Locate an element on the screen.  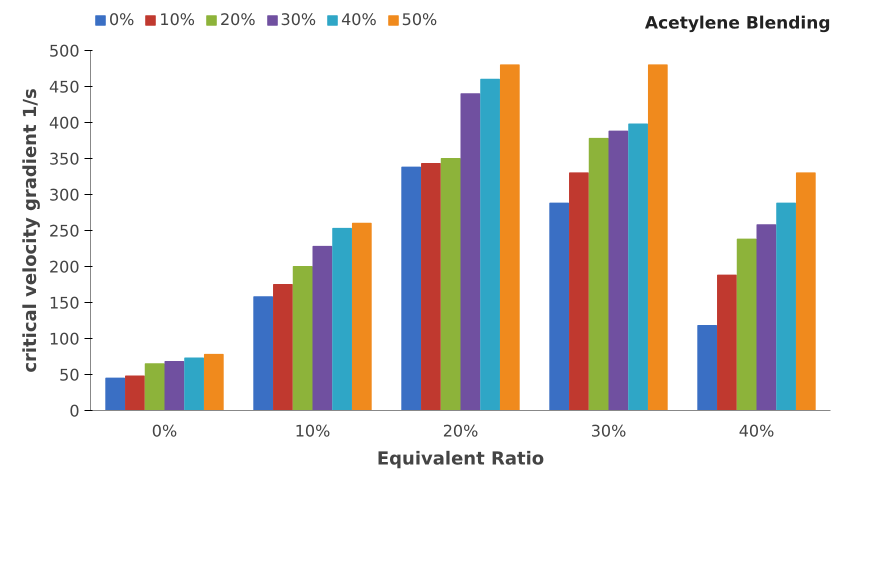
y-tick-label: 150 is located at coordinates (64, 303).